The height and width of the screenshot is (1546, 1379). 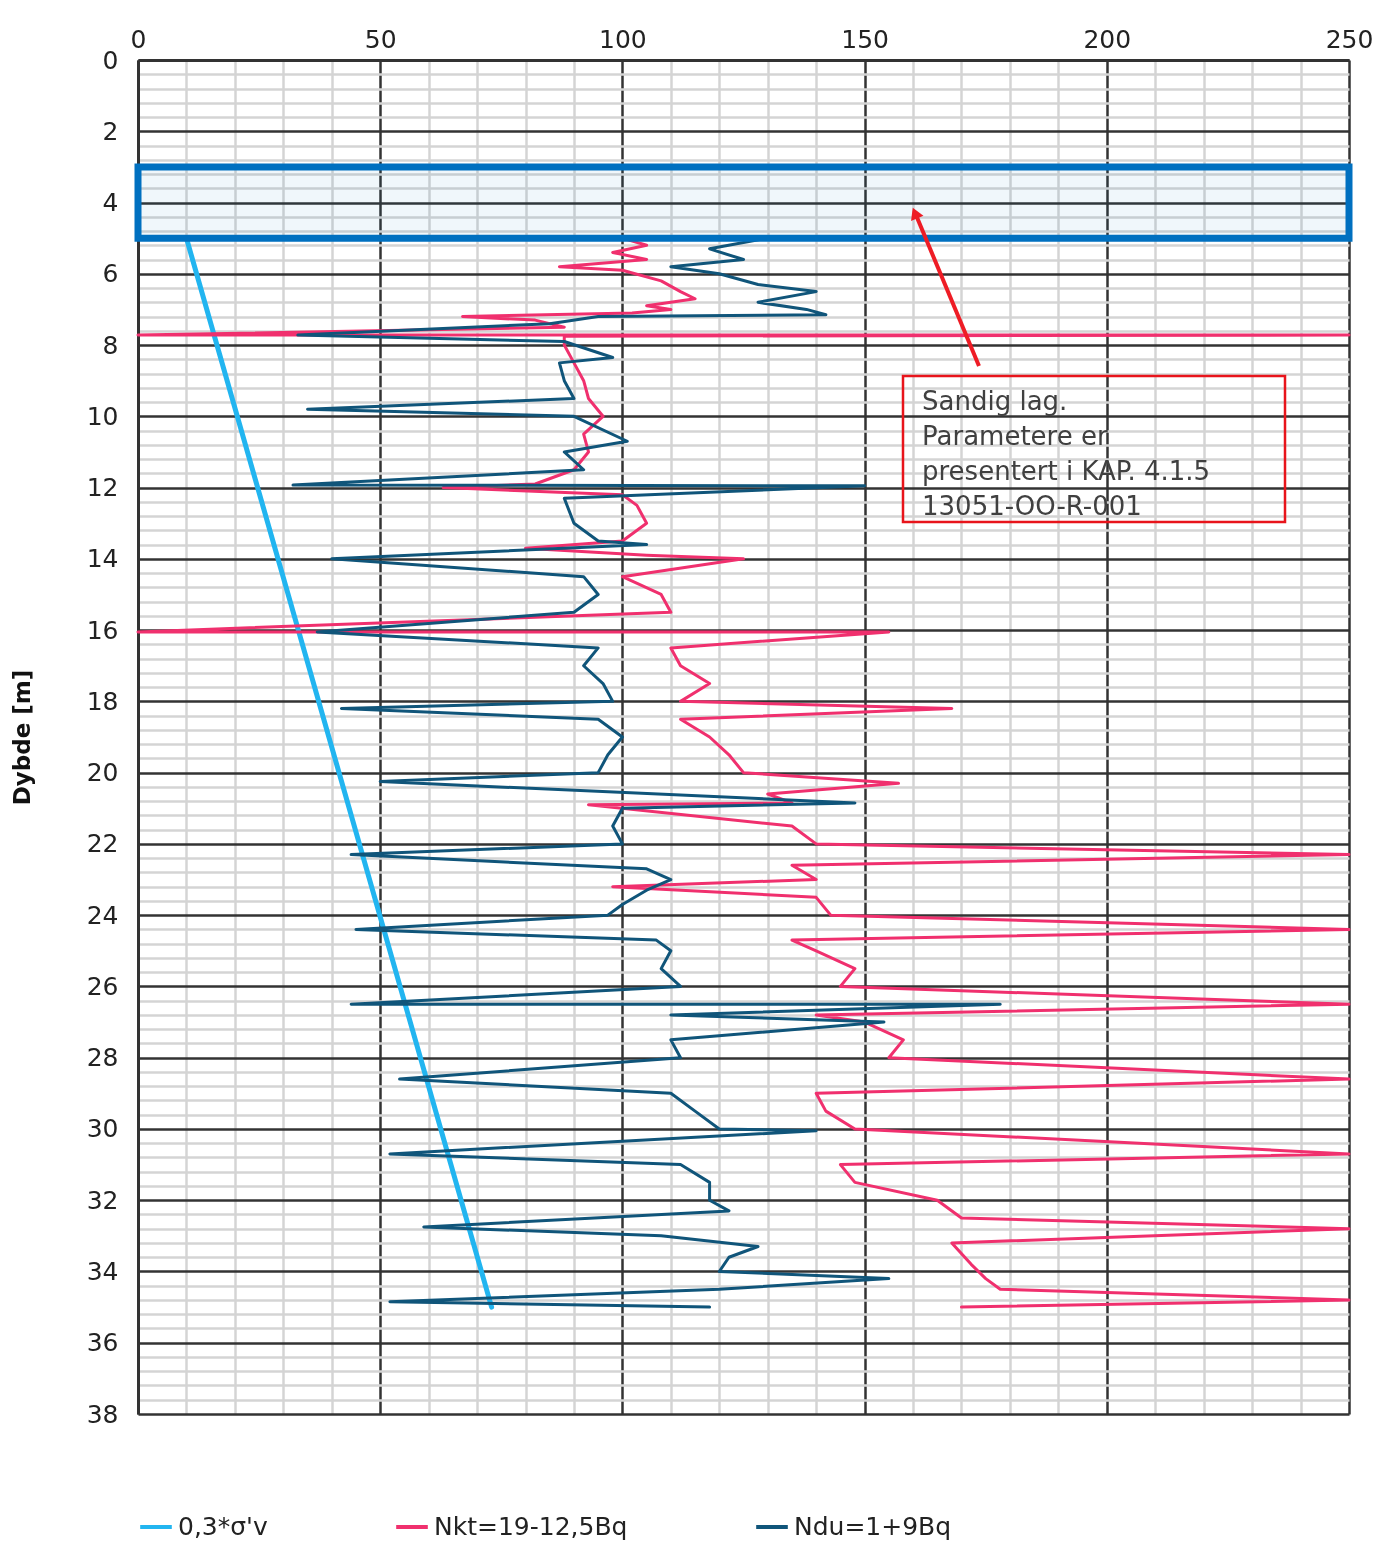 I want to click on legend-label: Nkt=19-12,5Bq, so click(x=531, y=1526).